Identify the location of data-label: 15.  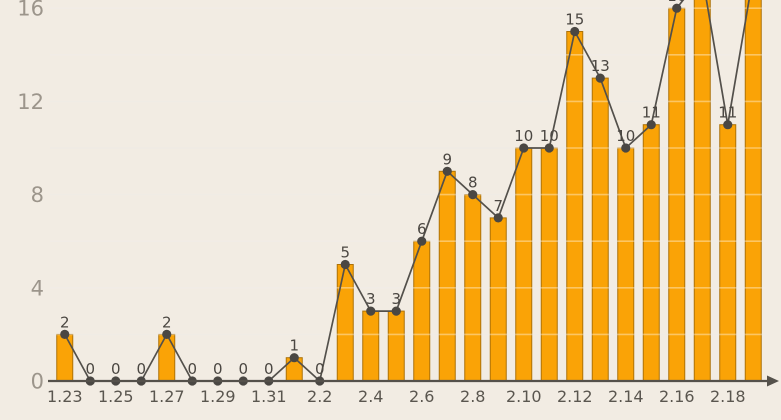
(574, 20).